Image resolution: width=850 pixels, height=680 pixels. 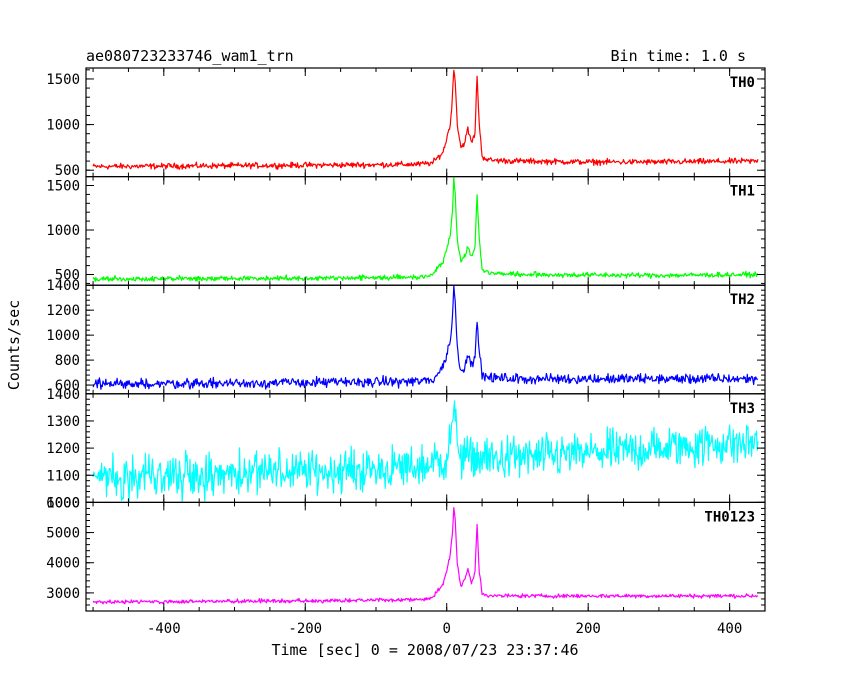 I want to click on series-line-th1, so click(x=425, y=229).